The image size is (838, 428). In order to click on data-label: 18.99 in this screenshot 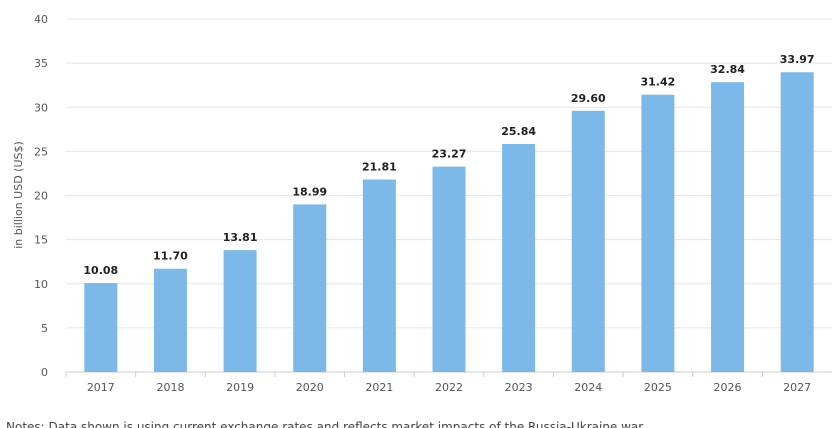, I will do `click(309, 191)`.